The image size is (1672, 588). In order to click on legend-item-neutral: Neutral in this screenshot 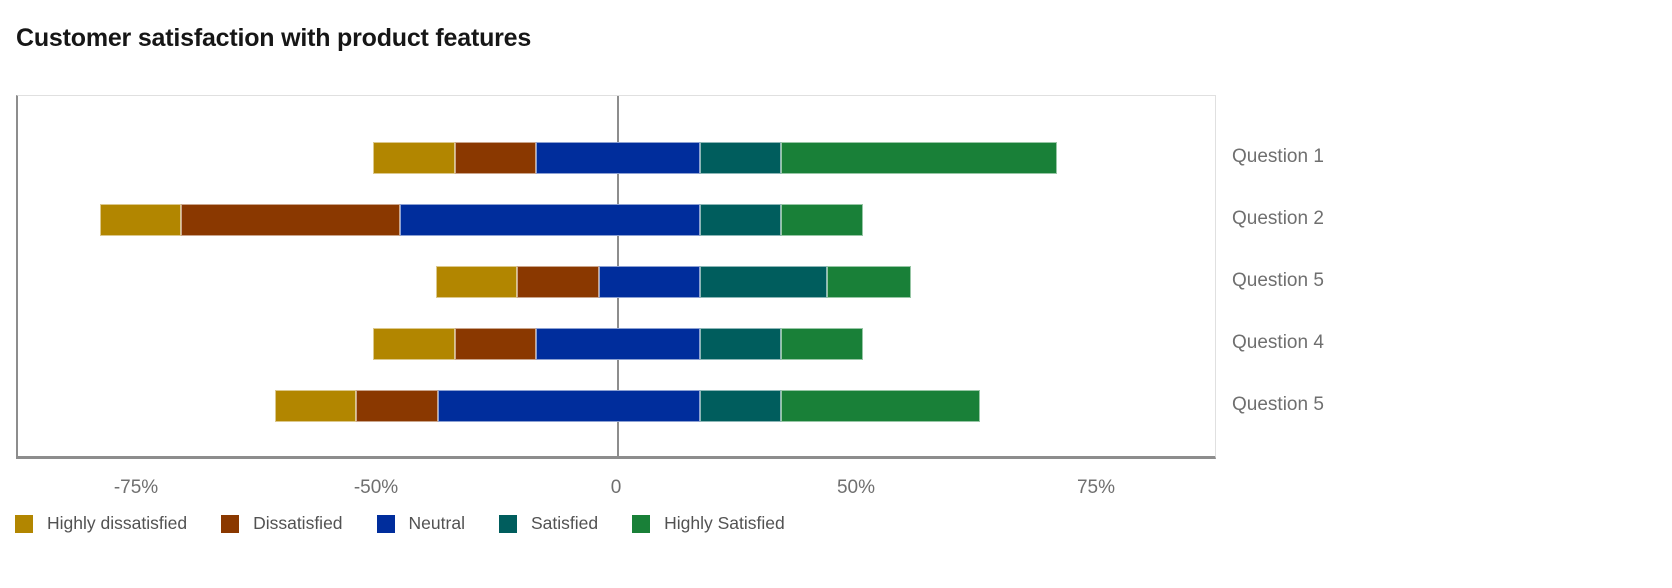, I will do `click(420, 523)`.